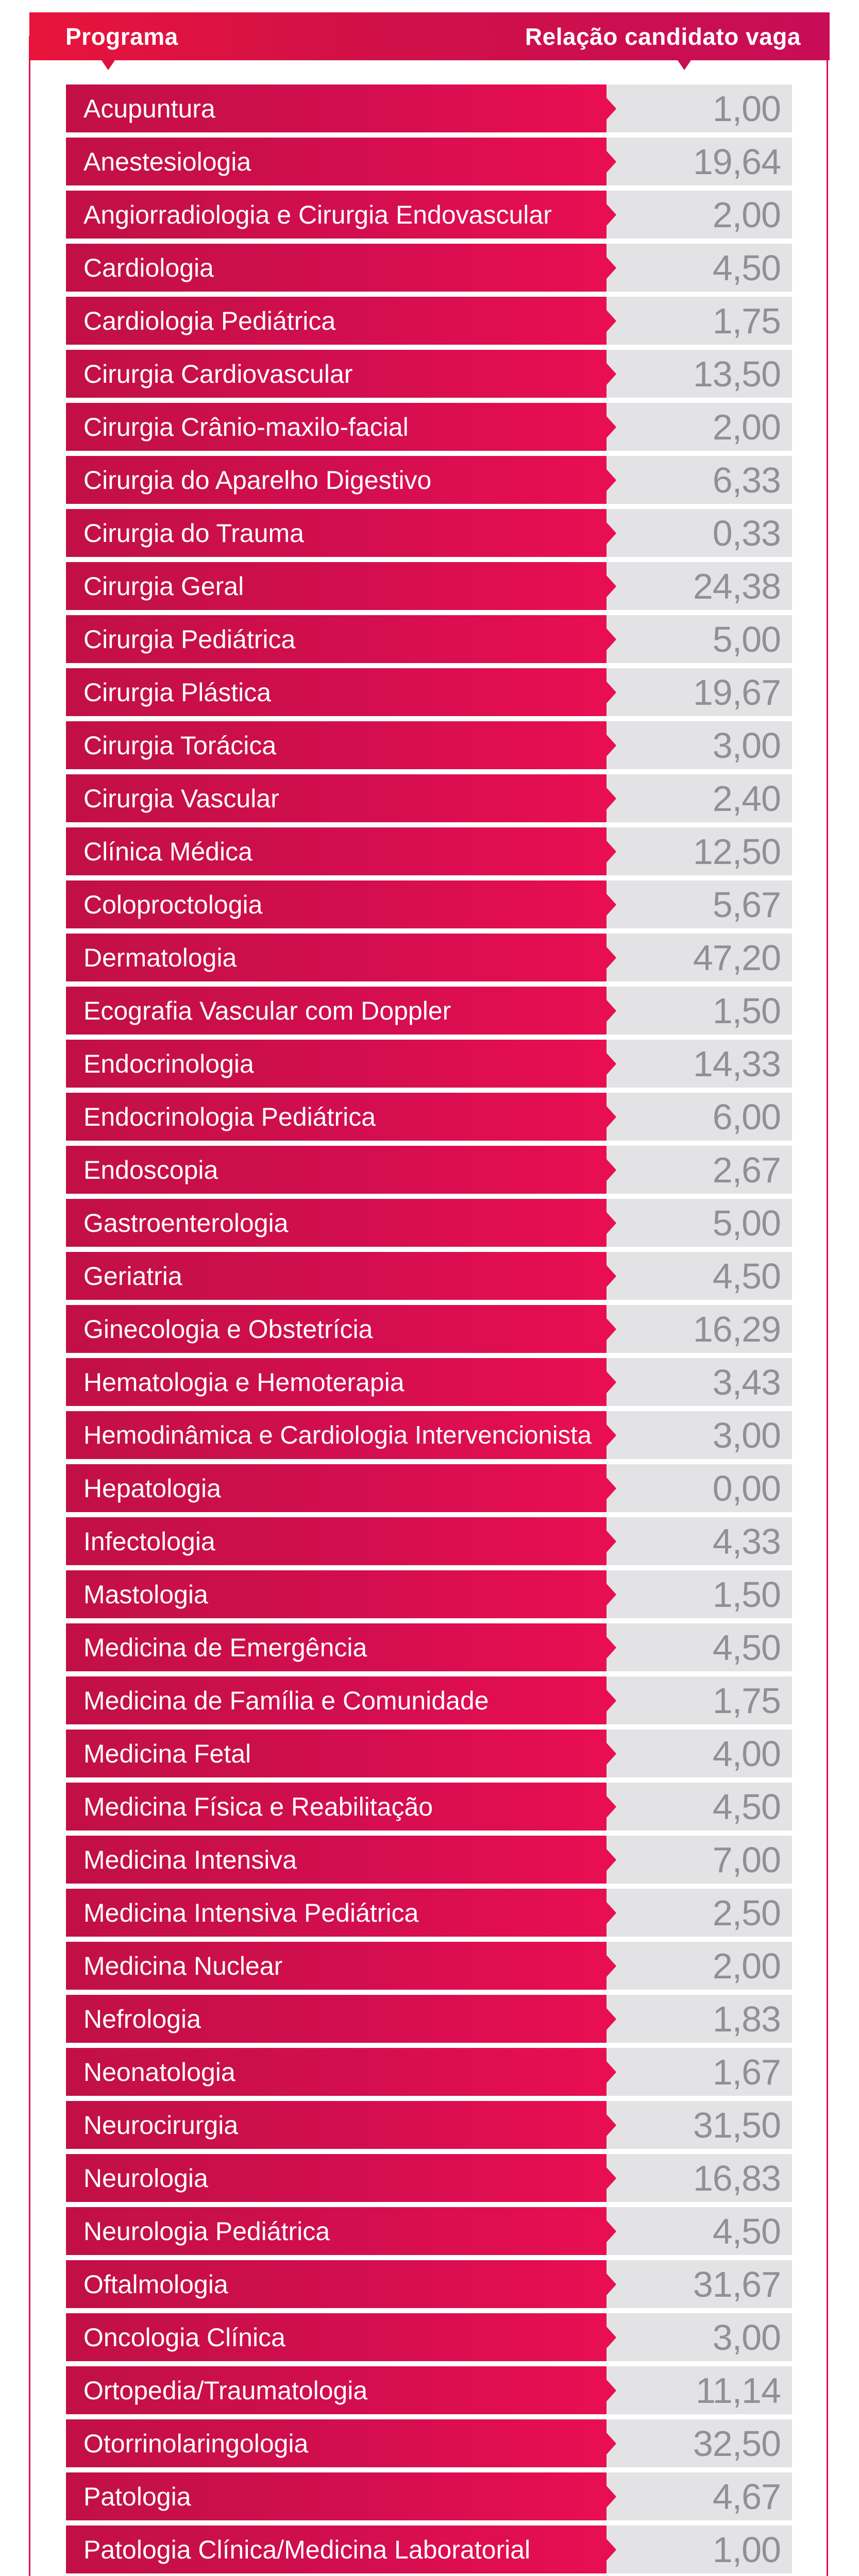 Image resolution: width=859 pixels, height=2576 pixels. What do you see at coordinates (218, 373) in the screenshot?
I see `program-label: Cirurgia Cardiovascular` at bounding box center [218, 373].